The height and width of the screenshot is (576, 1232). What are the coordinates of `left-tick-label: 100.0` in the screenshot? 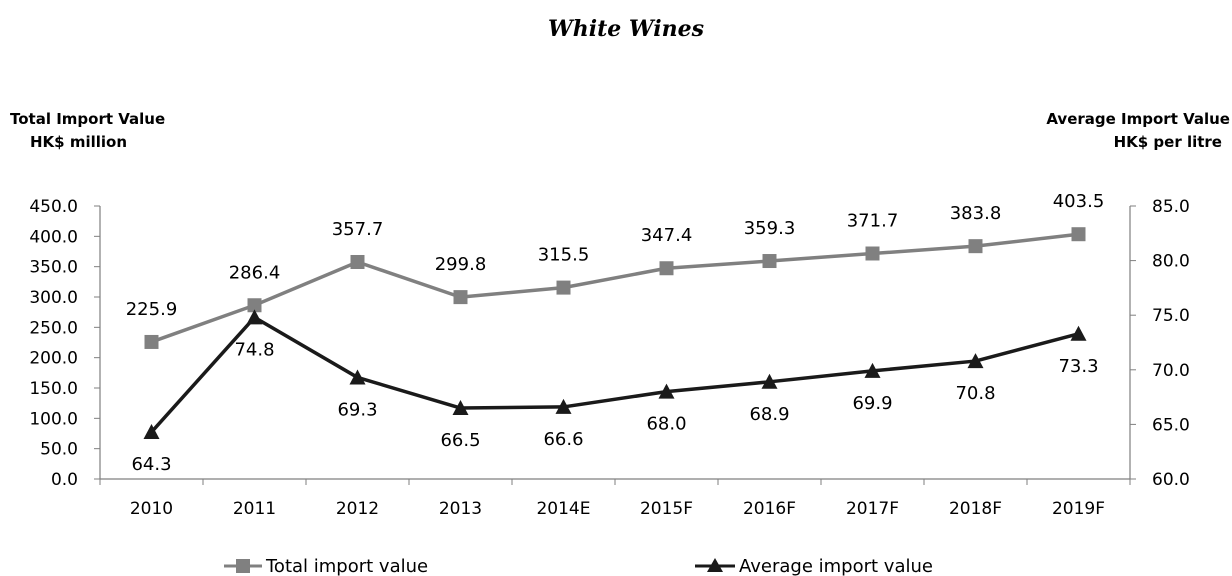 It's located at (53, 419).